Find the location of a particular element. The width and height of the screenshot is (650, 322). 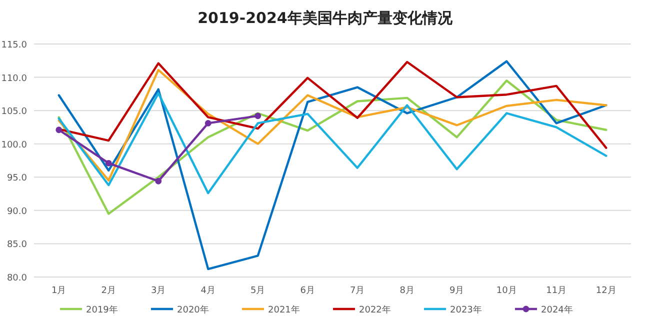

y-tick-label: 85.0 is located at coordinates (17, 245).